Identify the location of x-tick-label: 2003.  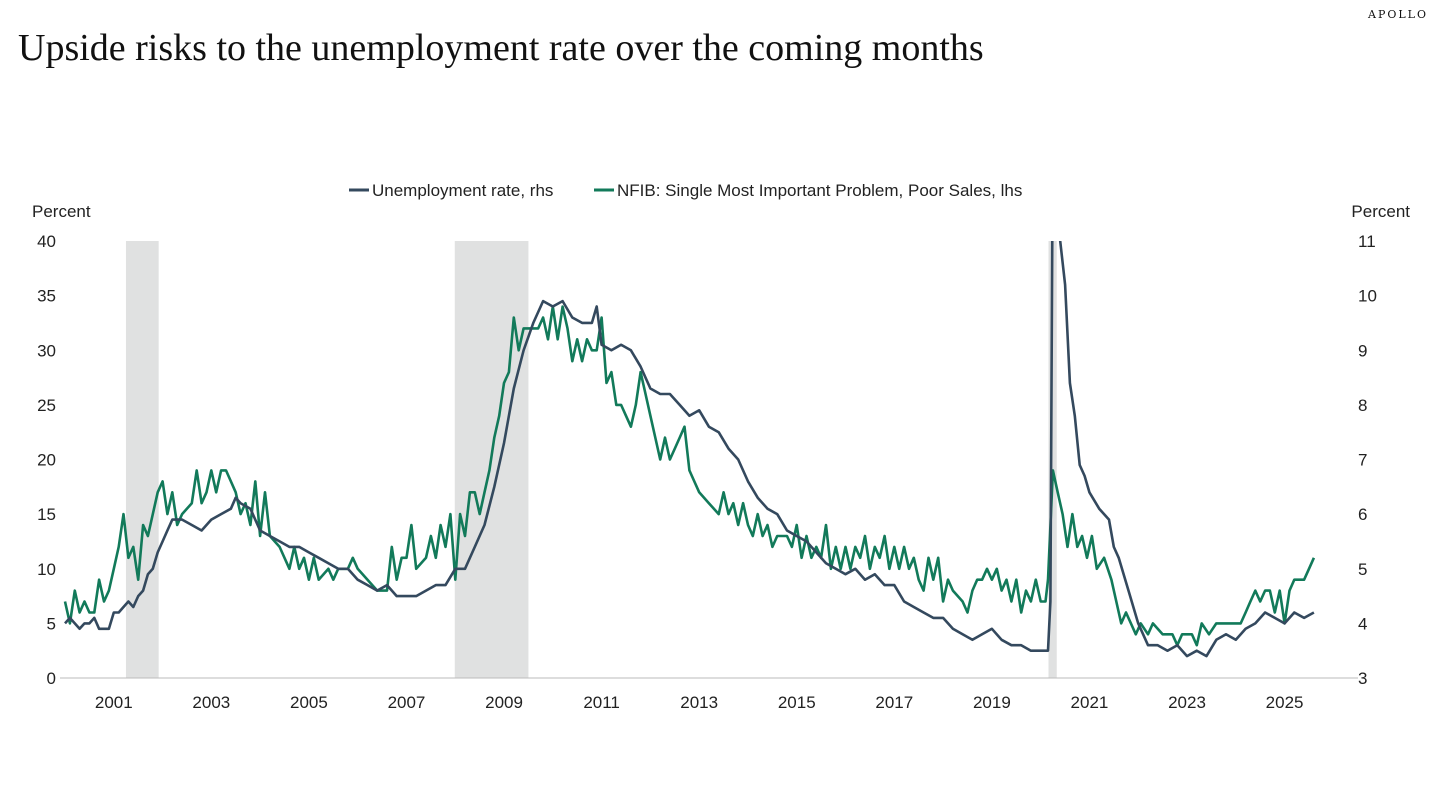
(211, 702).